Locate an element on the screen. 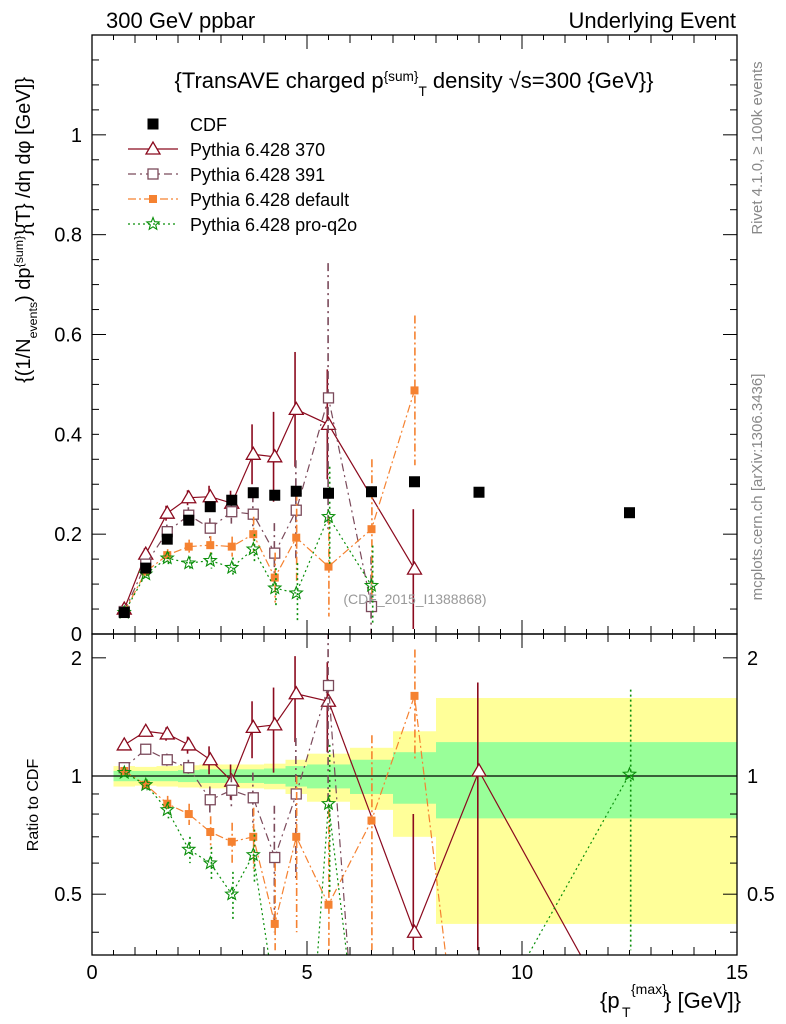 The height and width of the screenshot is (1024, 786). x-tick-label: 10 is located at coordinates (522, 973).